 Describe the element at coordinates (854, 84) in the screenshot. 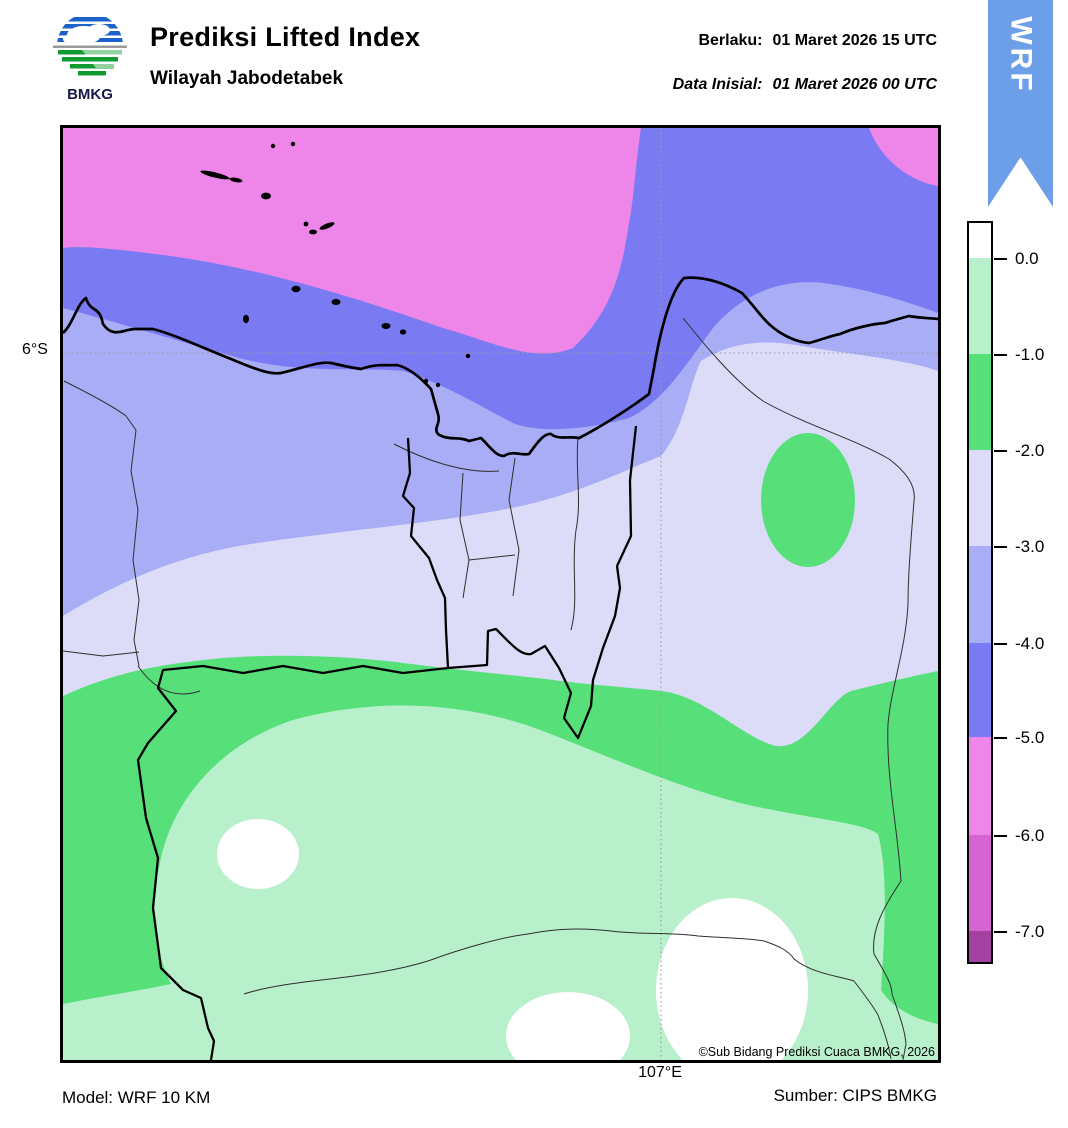

I see `initial-data-value: 01 Maret 2026 00 UTC` at that location.